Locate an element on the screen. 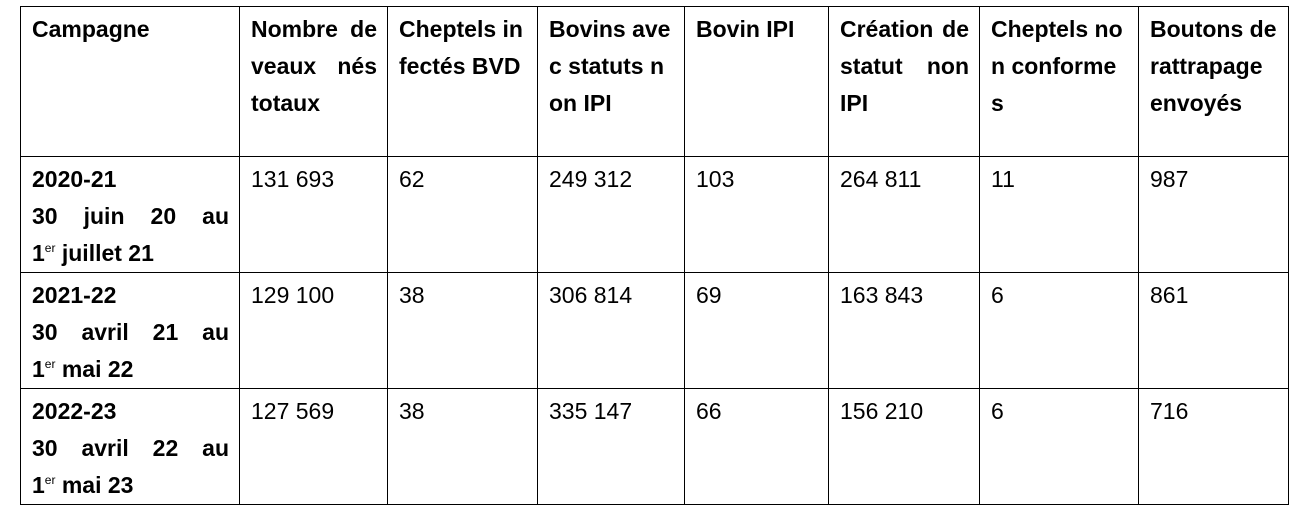 Image resolution: width=1312 pixels, height=505 pixels. cell-bovin-ipi: 103 is located at coordinates (756, 214).